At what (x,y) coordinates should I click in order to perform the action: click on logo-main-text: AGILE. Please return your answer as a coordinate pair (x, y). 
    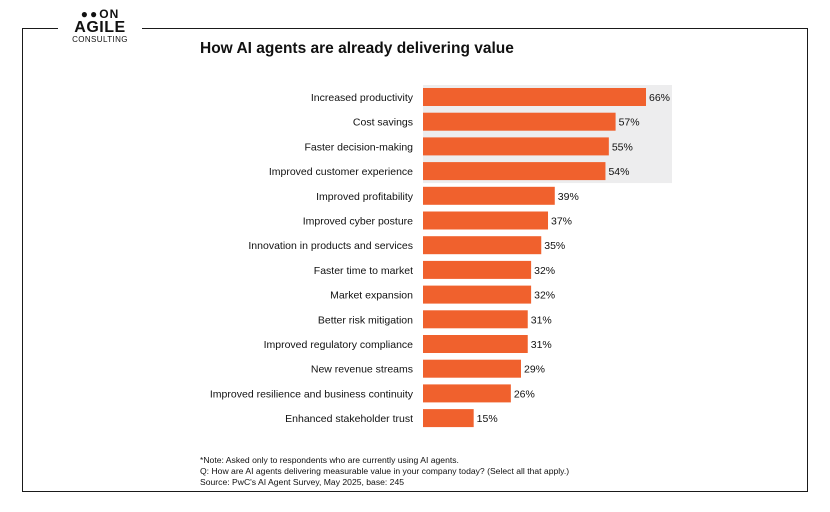
    Looking at the image, I should click on (100, 27).